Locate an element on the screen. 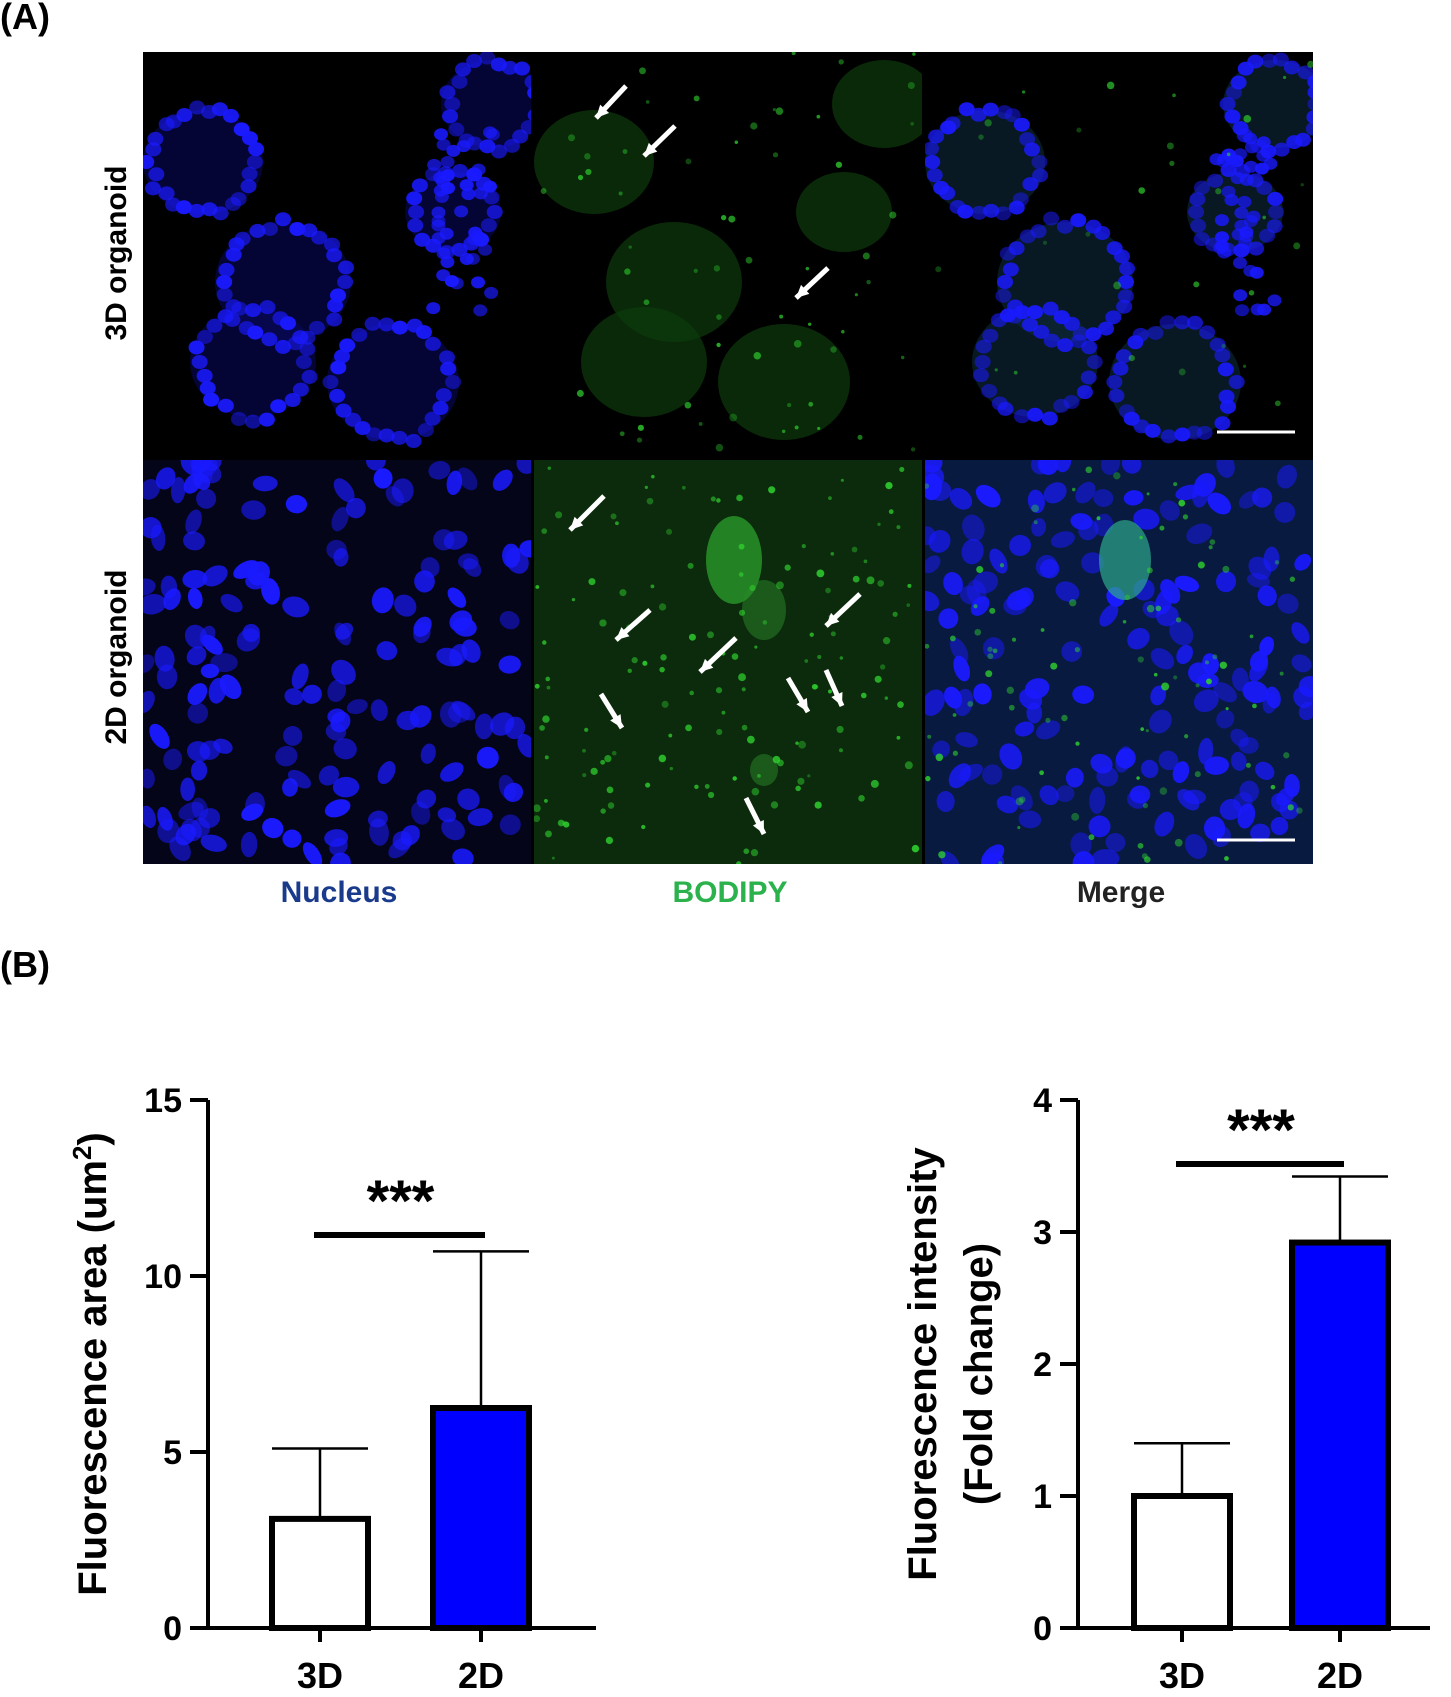  tile-2d-nucleus is located at coordinates (337, 662).